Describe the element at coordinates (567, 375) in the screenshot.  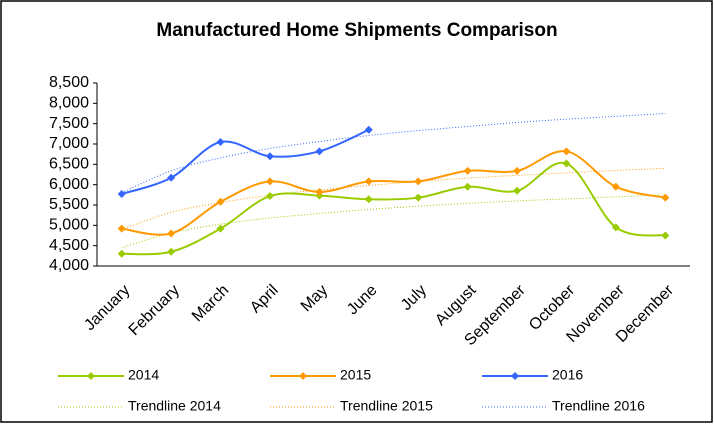
I see `legend-label: 2016` at that location.